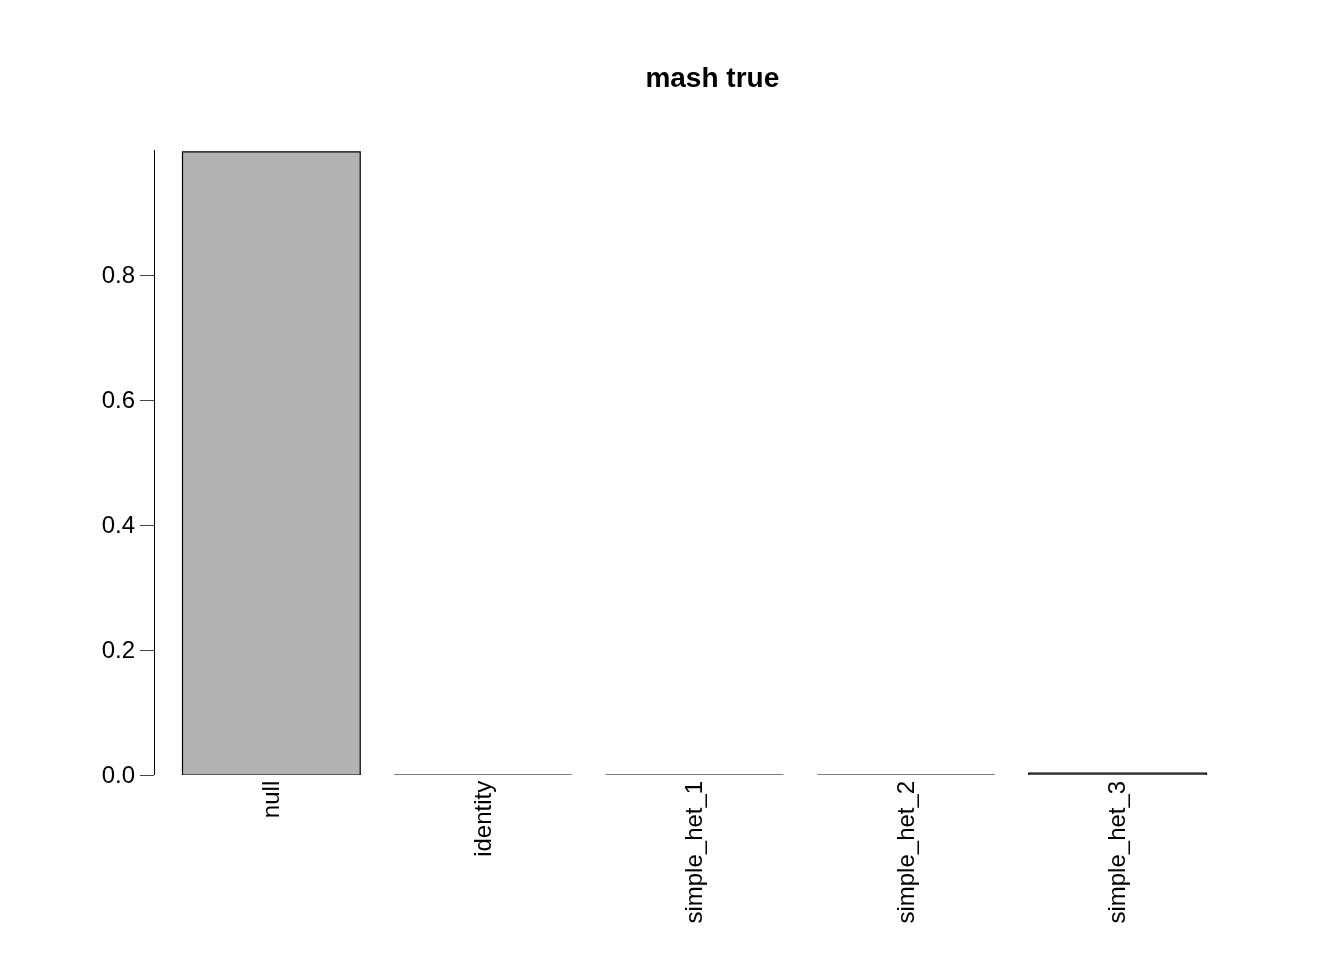 Image resolution: width=1344 pixels, height=960 pixels. What do you see at coordinates (118, 275) in the screenshot?
I see `y-tick-label: 0.8` at bounding box center [118, 275].